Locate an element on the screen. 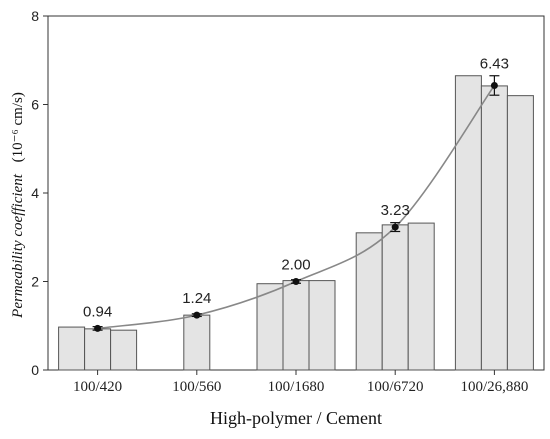 This screenshot has width=550, height=439. x-tick-label: 100/420 is located at coordinates (97, 387).